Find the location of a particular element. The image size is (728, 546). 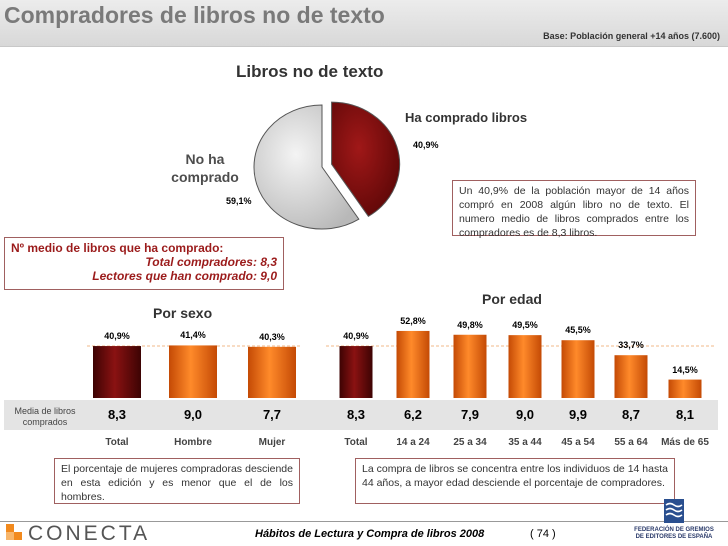

pie-chart is located at coordinates (327, 165).